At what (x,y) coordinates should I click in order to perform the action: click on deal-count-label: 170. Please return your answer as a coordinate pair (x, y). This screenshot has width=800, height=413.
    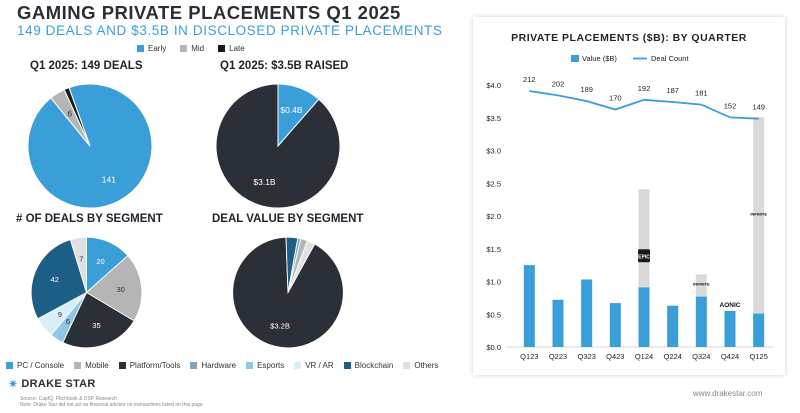
    Looking at the image, I should click on (615, 98).